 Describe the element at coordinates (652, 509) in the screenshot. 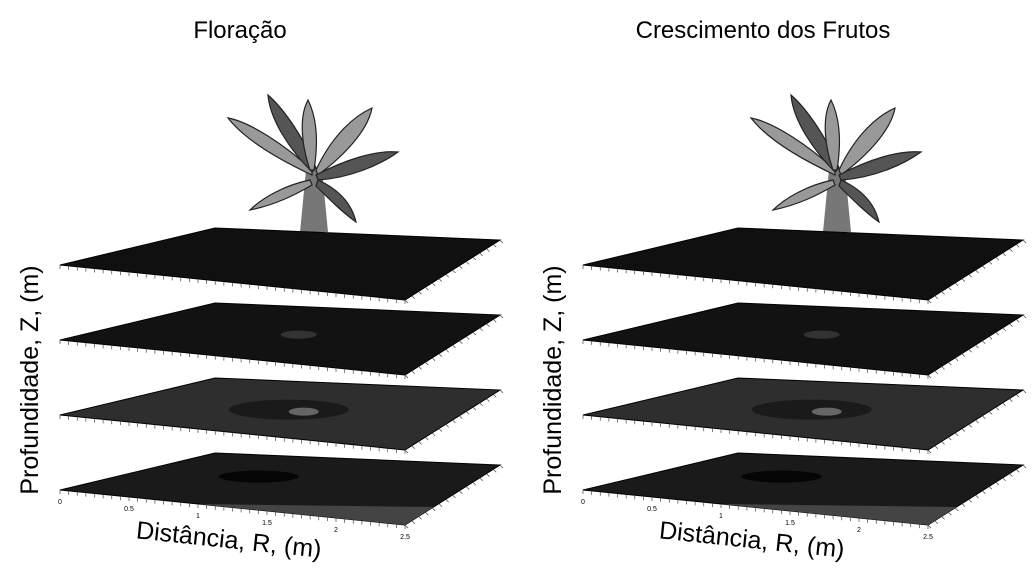

I see `x-tick-label: 0.5` at that location.